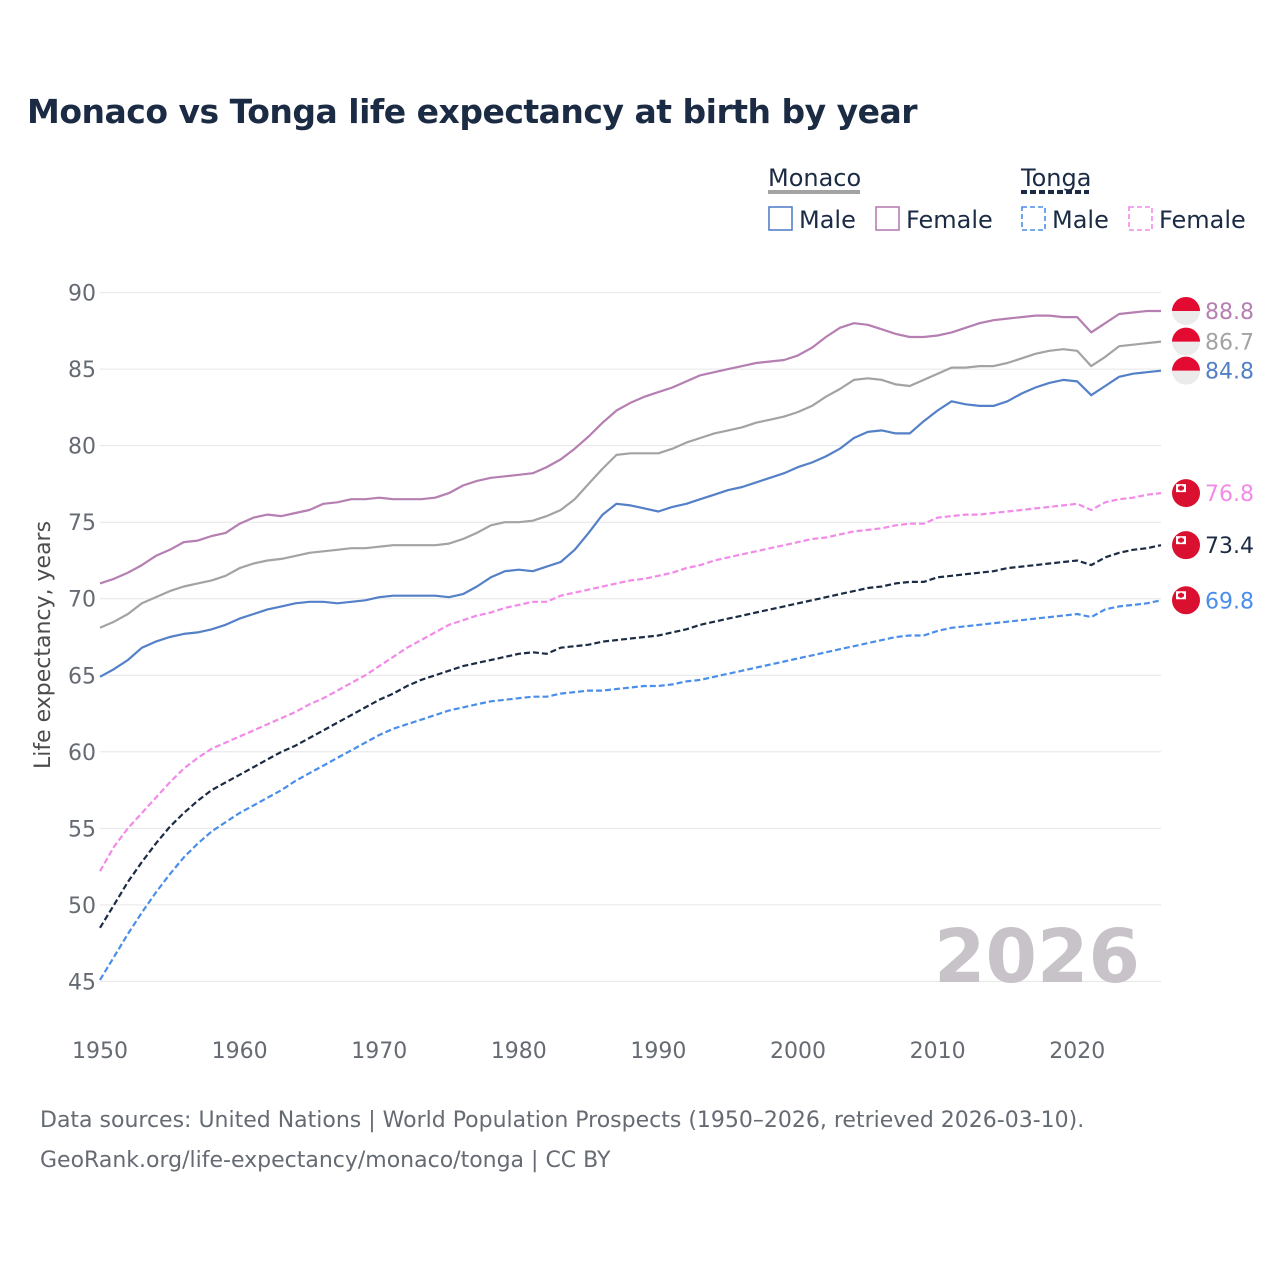 This screenshot has width=1280, height=1280. Describe the element at coordinates (82, 676) in the screenshot. I see `y-tick-label: 65` at that location.